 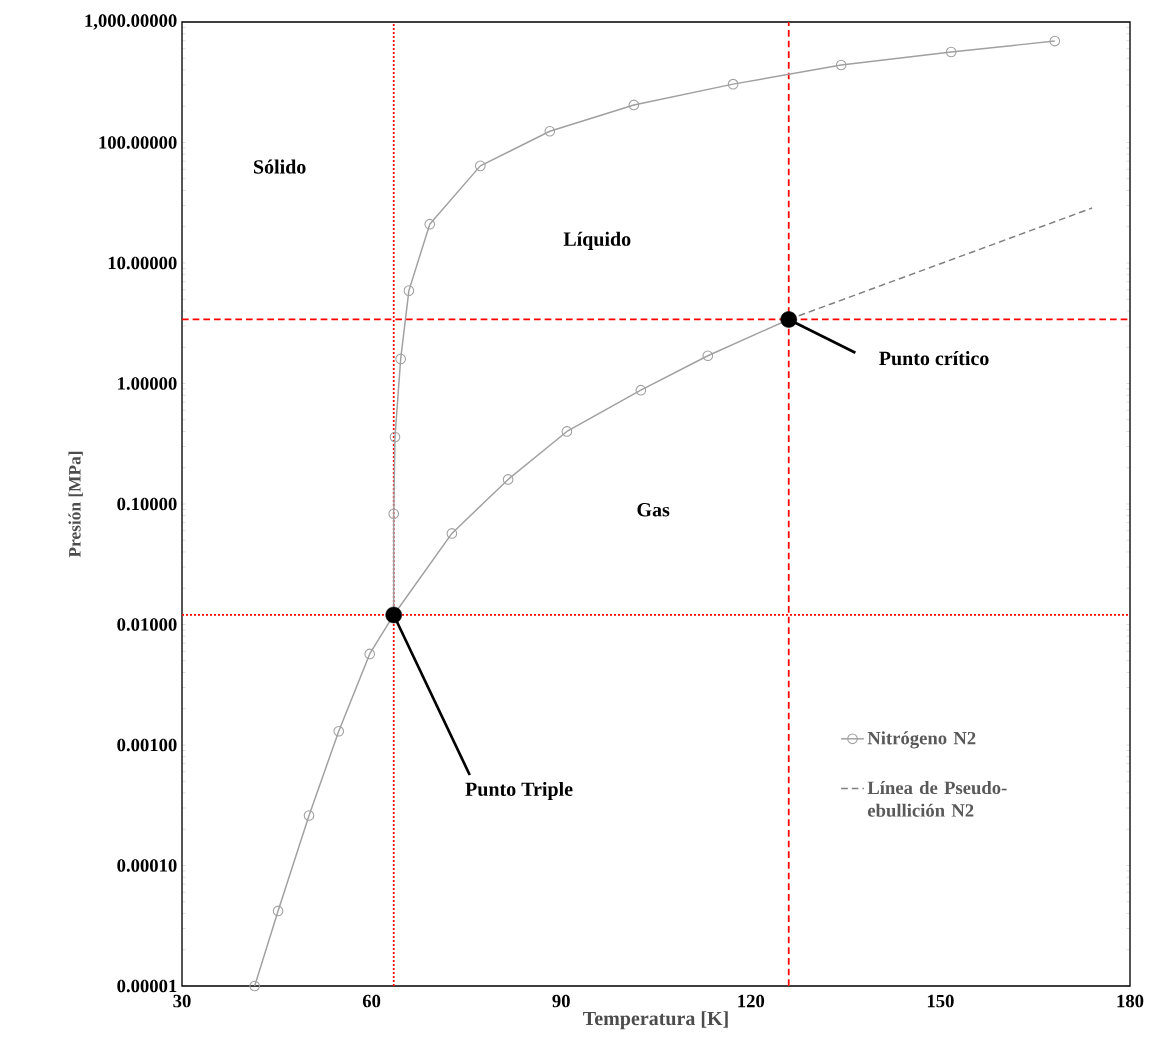 I want to click on x-tick-label: 120, so click(x=751, y=1001).